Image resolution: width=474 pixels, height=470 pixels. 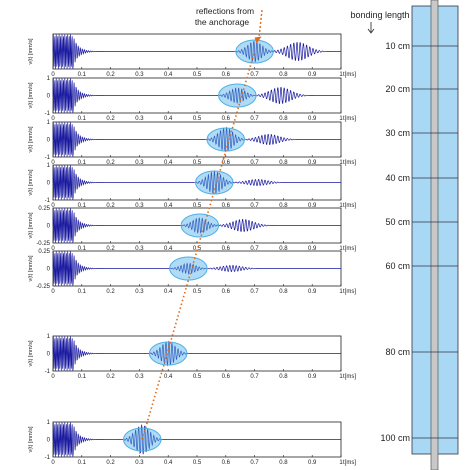 What do you see at coordinates (397, 352) in the screenshot?
I see `bonding-length-label: 80 cm` at bounding box center [397, 352].